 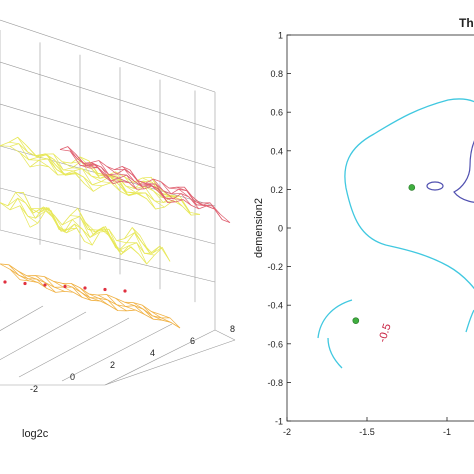 I want to click on x-ticks: -2 -1.5 -1, so click(x=367, y=427).